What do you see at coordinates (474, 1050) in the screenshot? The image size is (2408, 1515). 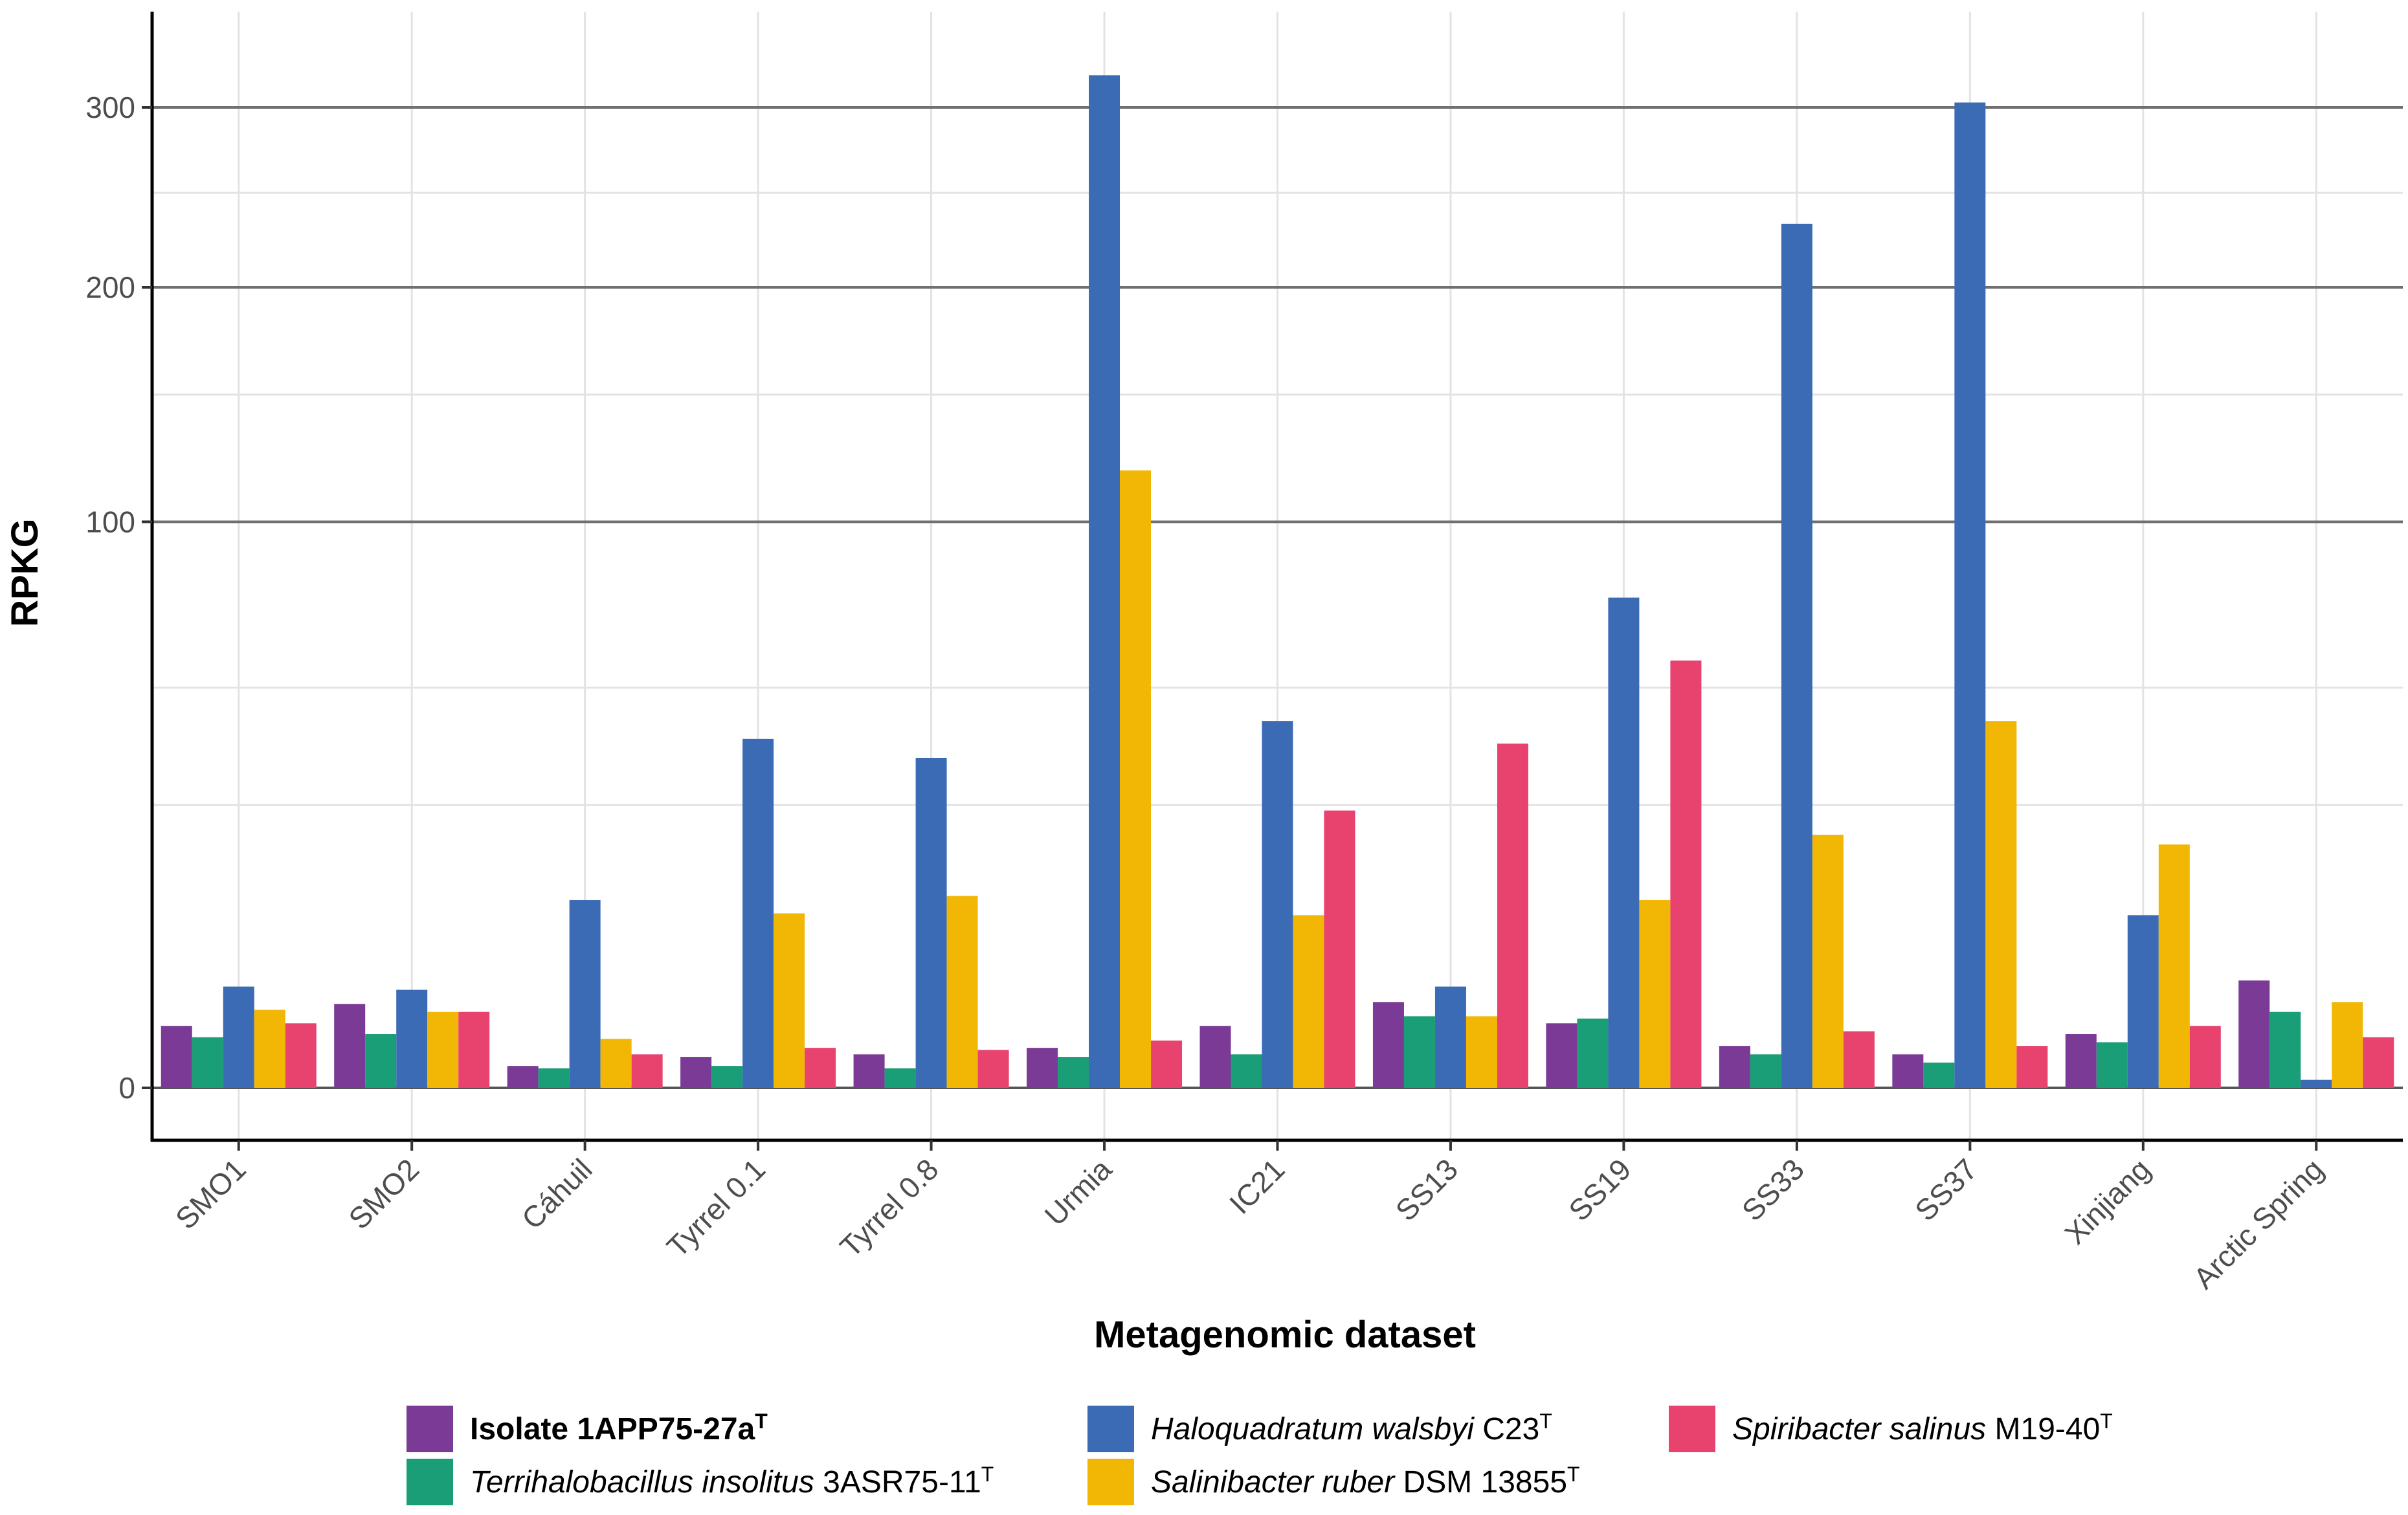 I see `bar-smo2-s5` at bounding box center [474, 1050].